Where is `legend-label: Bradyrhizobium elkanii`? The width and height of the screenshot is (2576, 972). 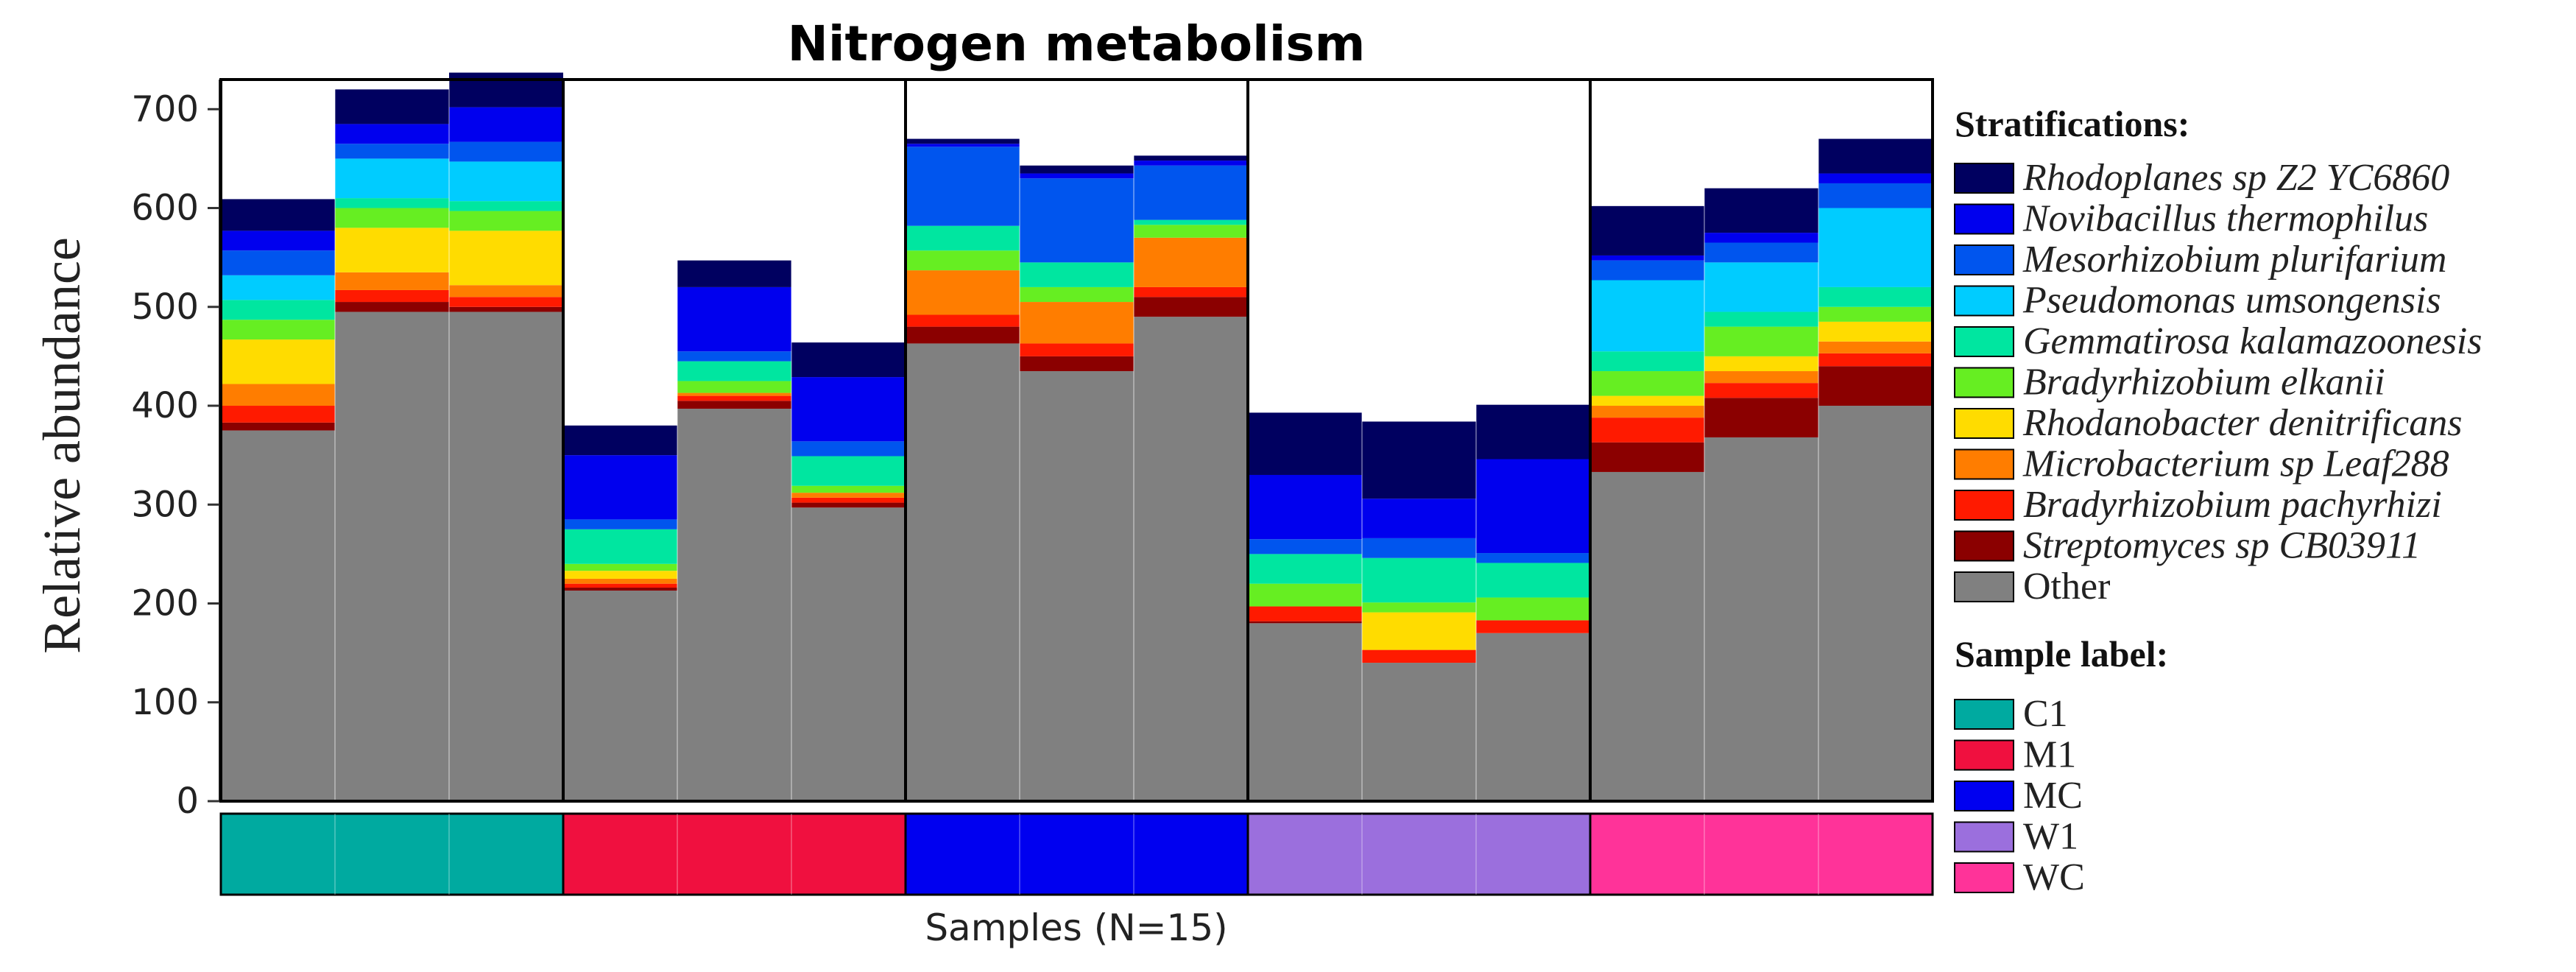
legend-label: Bradyrhizobium elkanii is located at coordinates (2204, 383).